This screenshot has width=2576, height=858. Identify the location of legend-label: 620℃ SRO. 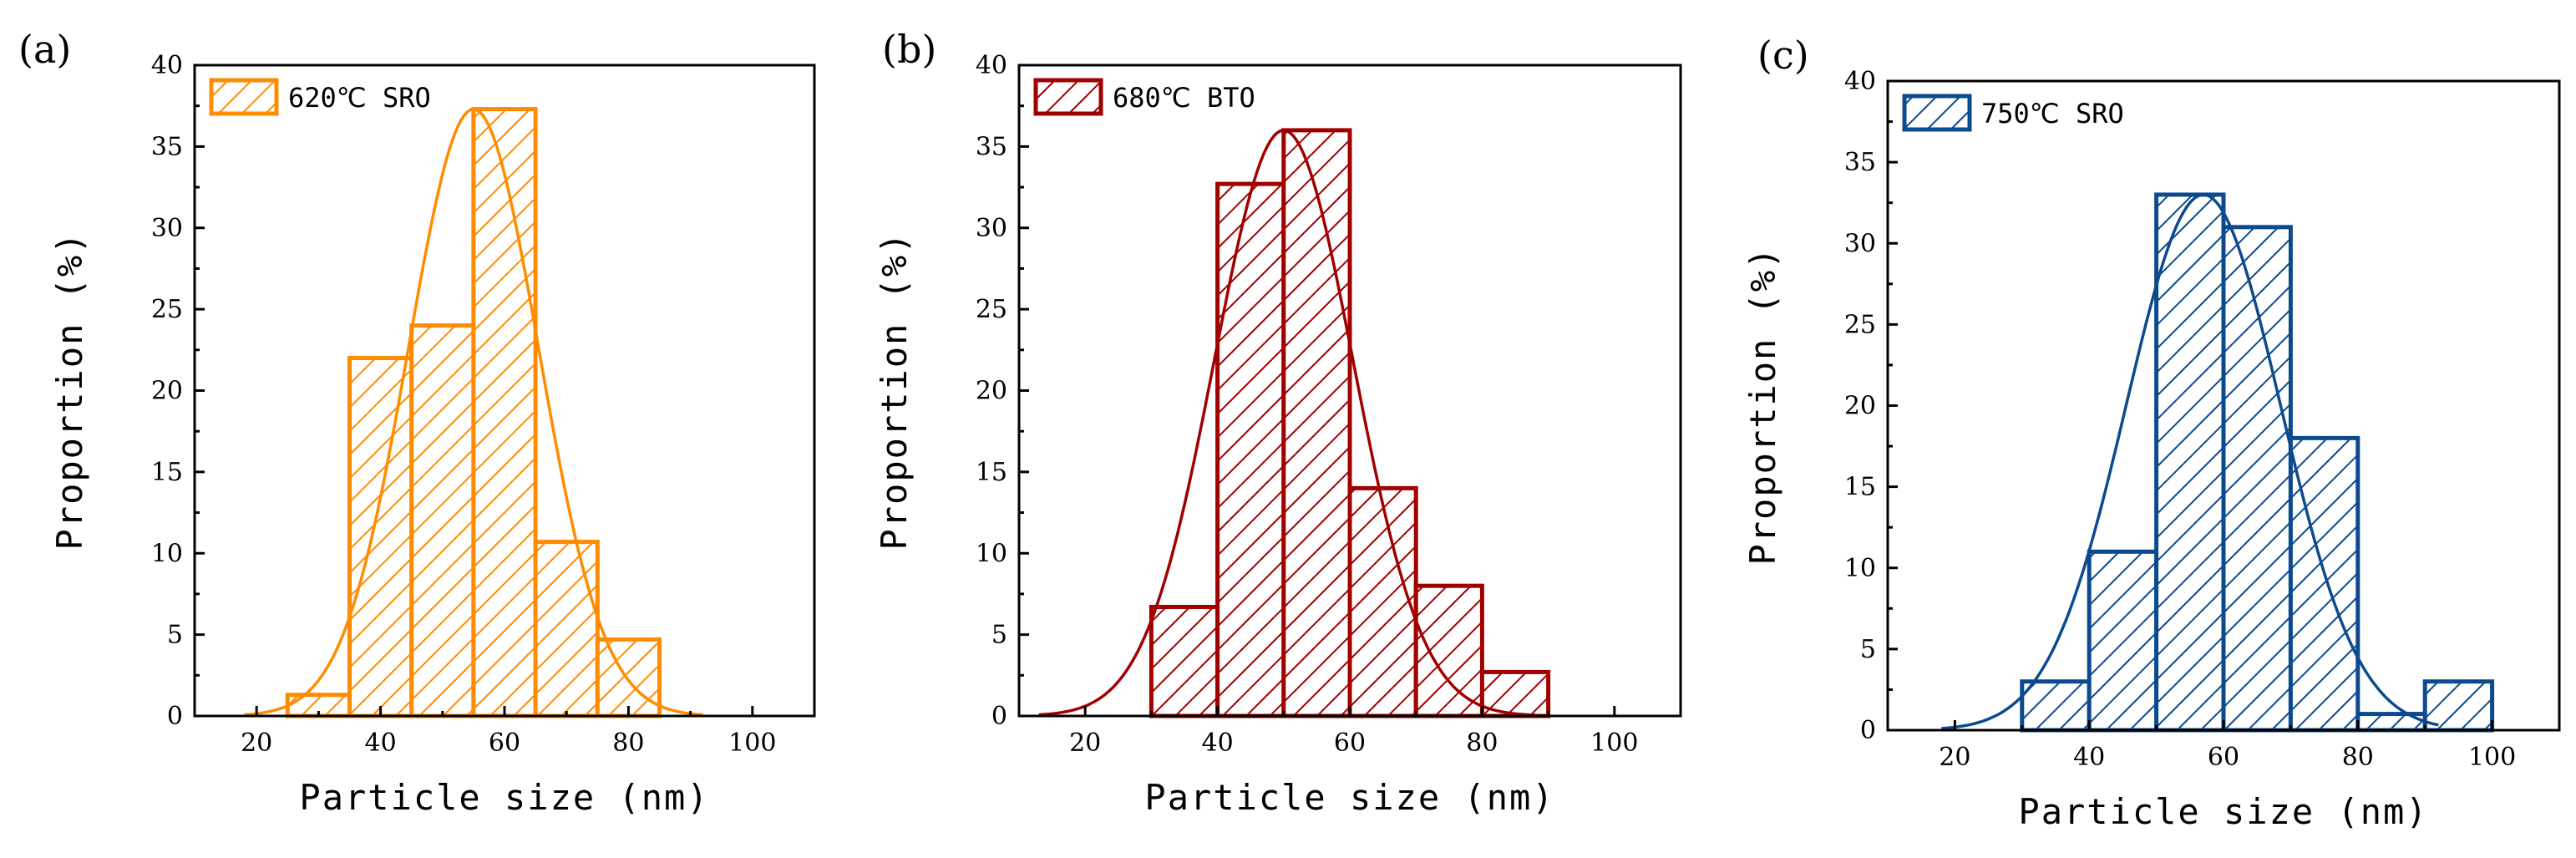
(359, 98).